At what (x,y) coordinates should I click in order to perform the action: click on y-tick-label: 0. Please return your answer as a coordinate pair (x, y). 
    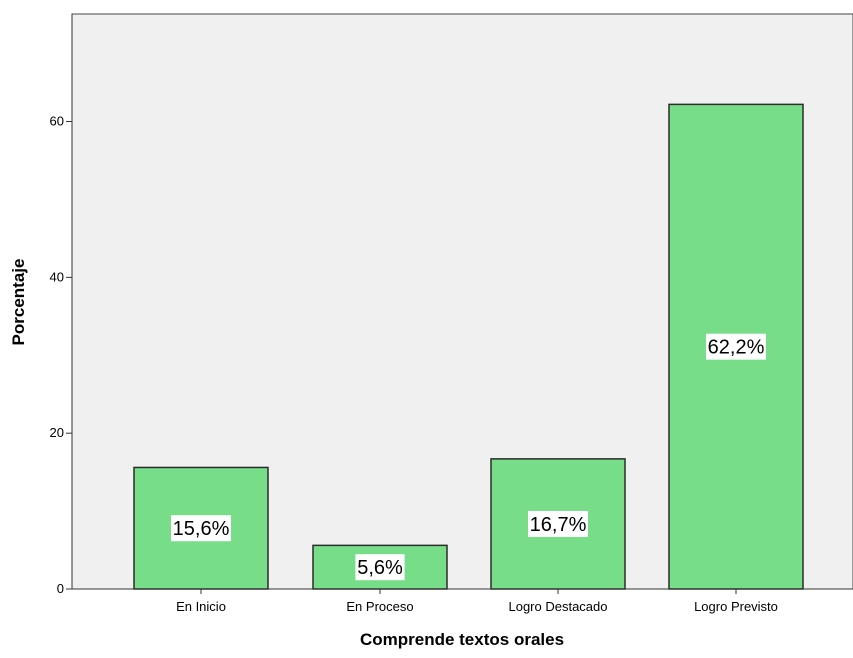
    Looking at the image, I should click on (60, 588).